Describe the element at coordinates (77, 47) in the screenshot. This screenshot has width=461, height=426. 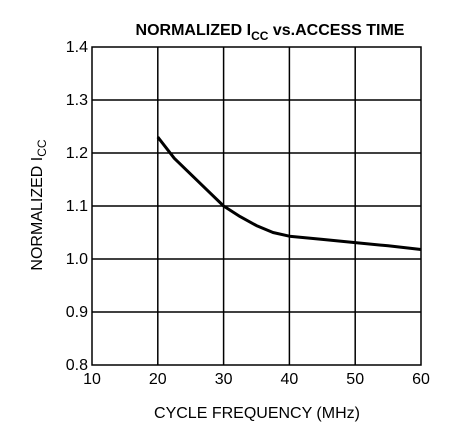
I see `y-tick-label: 1.4` at that location.